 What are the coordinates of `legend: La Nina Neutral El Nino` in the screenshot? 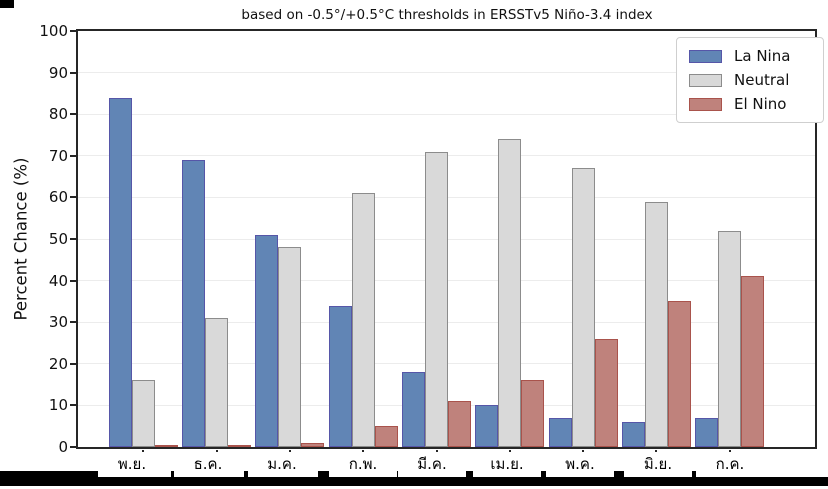 It's located at (750, 80).